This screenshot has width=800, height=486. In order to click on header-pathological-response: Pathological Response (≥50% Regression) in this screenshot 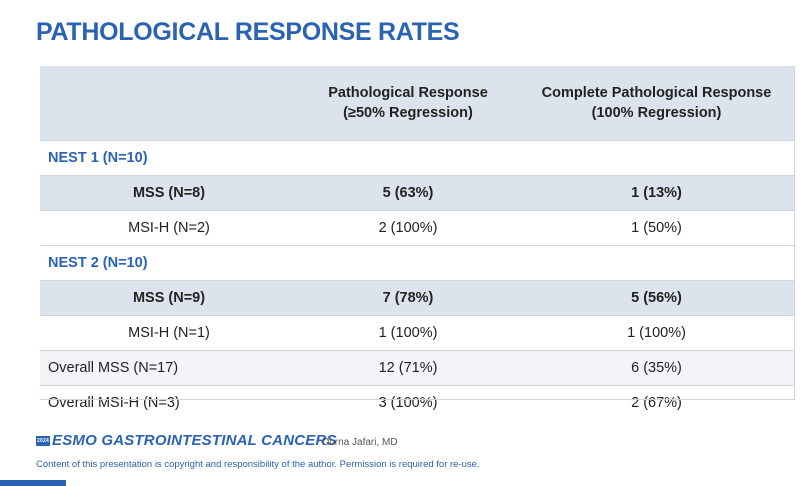, I will do `click(408, 103)`.